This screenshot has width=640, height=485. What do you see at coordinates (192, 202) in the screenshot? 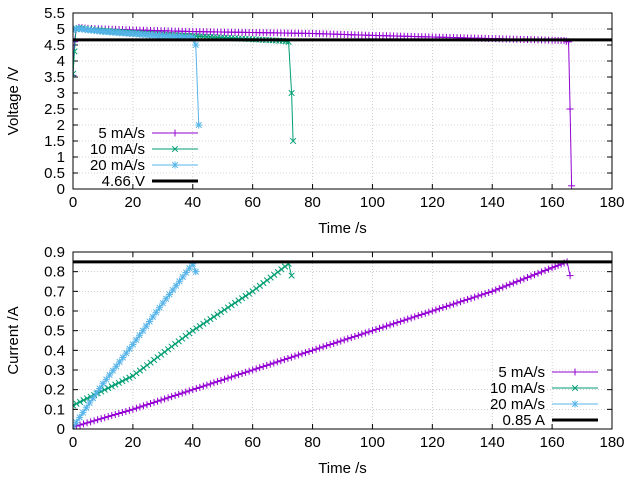
I see `voltage-xtick-label: 40` at bounding box center [192, 202].